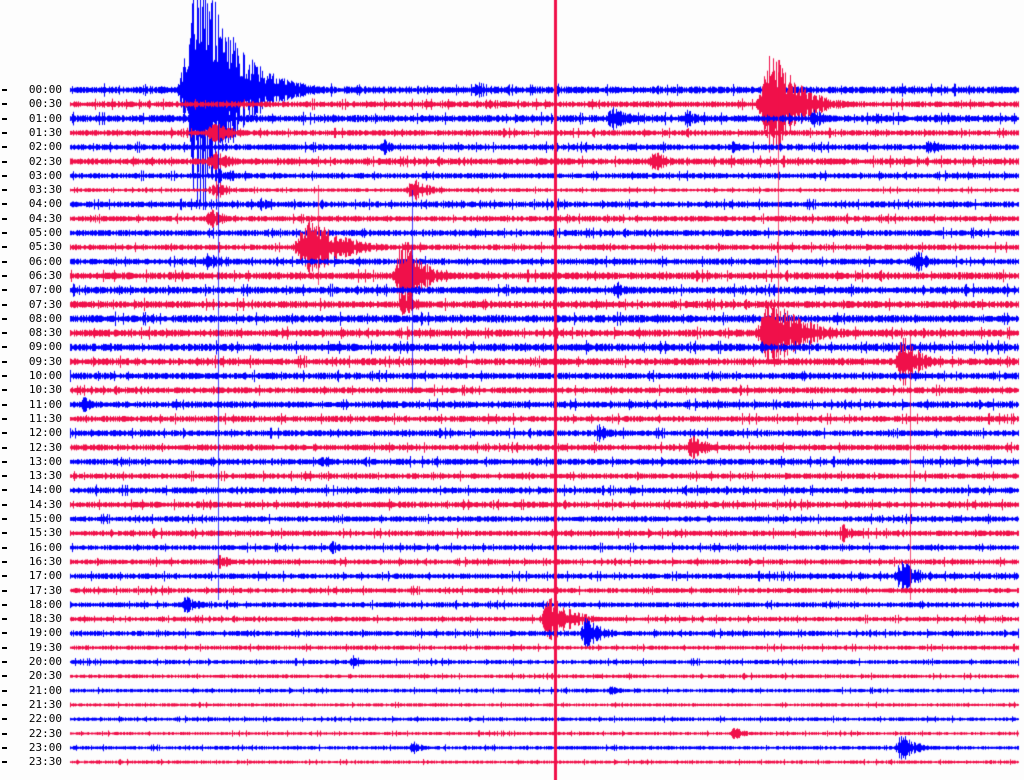  What do you see at coordinates (45, 604) in the screenshot?
I see `row-time-label: 18:00` at bounding box center [45, 604].